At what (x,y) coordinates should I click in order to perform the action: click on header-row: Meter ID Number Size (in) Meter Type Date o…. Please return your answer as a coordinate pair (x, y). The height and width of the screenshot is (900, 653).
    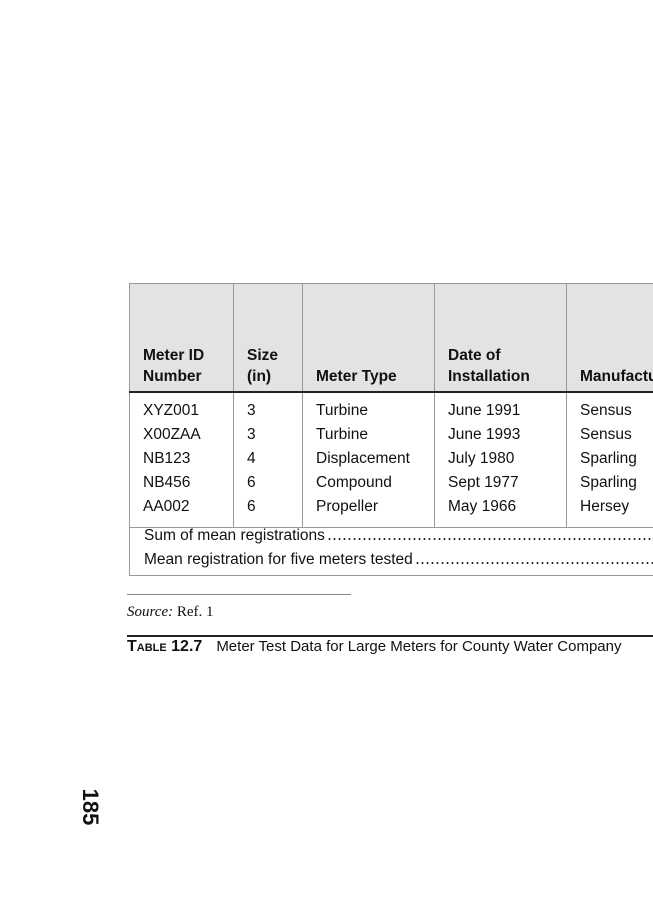
    Looking at the image, I should click on (391, 338).